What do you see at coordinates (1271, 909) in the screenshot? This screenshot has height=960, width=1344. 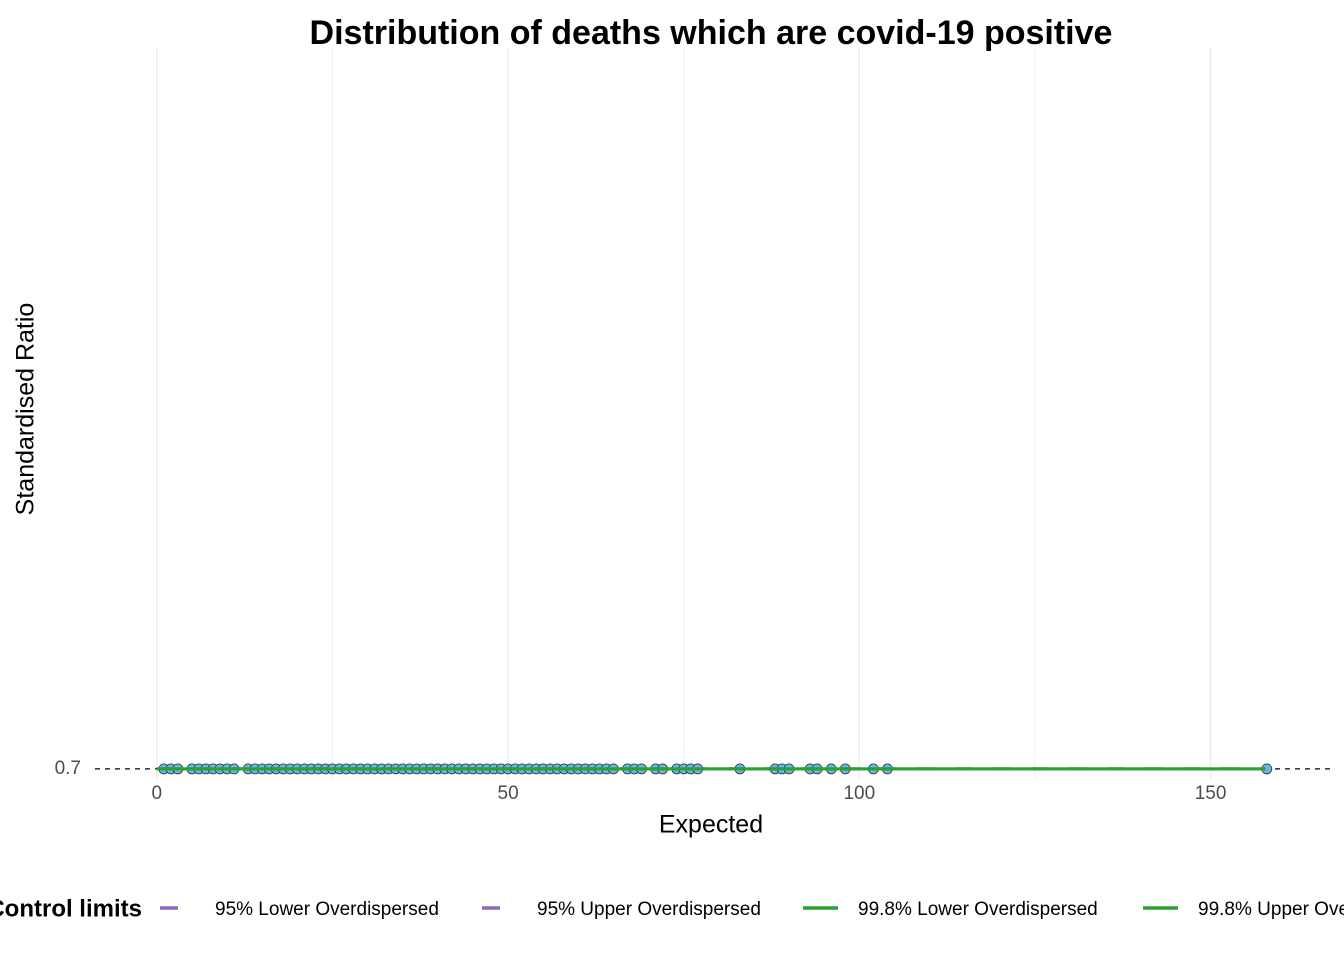 I see `legend-label: 99.8% Upper Overdispersed` at bounding box center [1271, 909].